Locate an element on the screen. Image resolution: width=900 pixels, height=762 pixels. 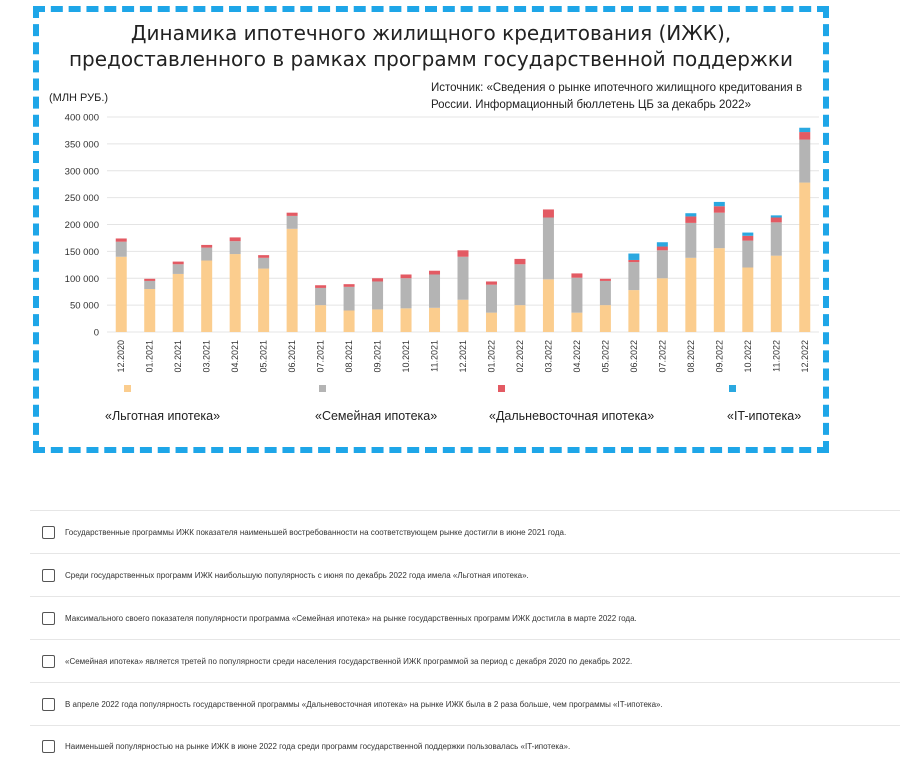
y-tick-label: 50 000 is located at coordinates (84, 306).